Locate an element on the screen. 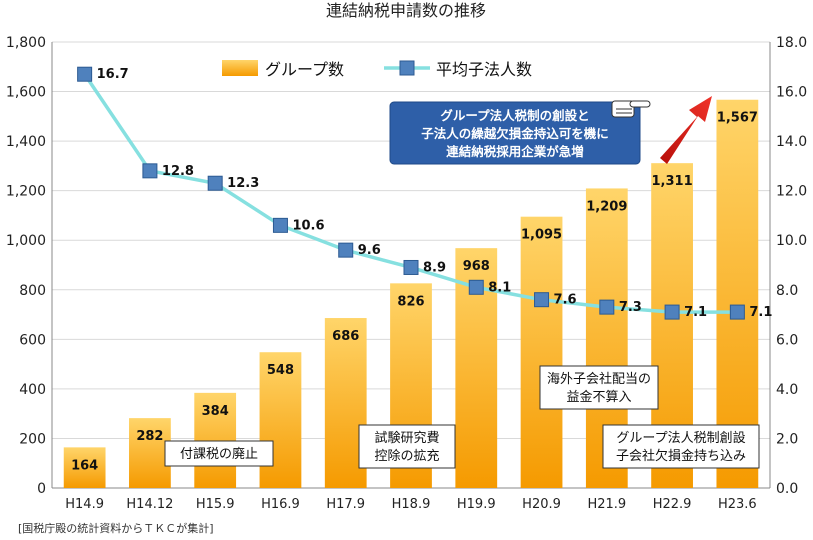  annotation-group-taxation-box is located at coordinates (681, 446).